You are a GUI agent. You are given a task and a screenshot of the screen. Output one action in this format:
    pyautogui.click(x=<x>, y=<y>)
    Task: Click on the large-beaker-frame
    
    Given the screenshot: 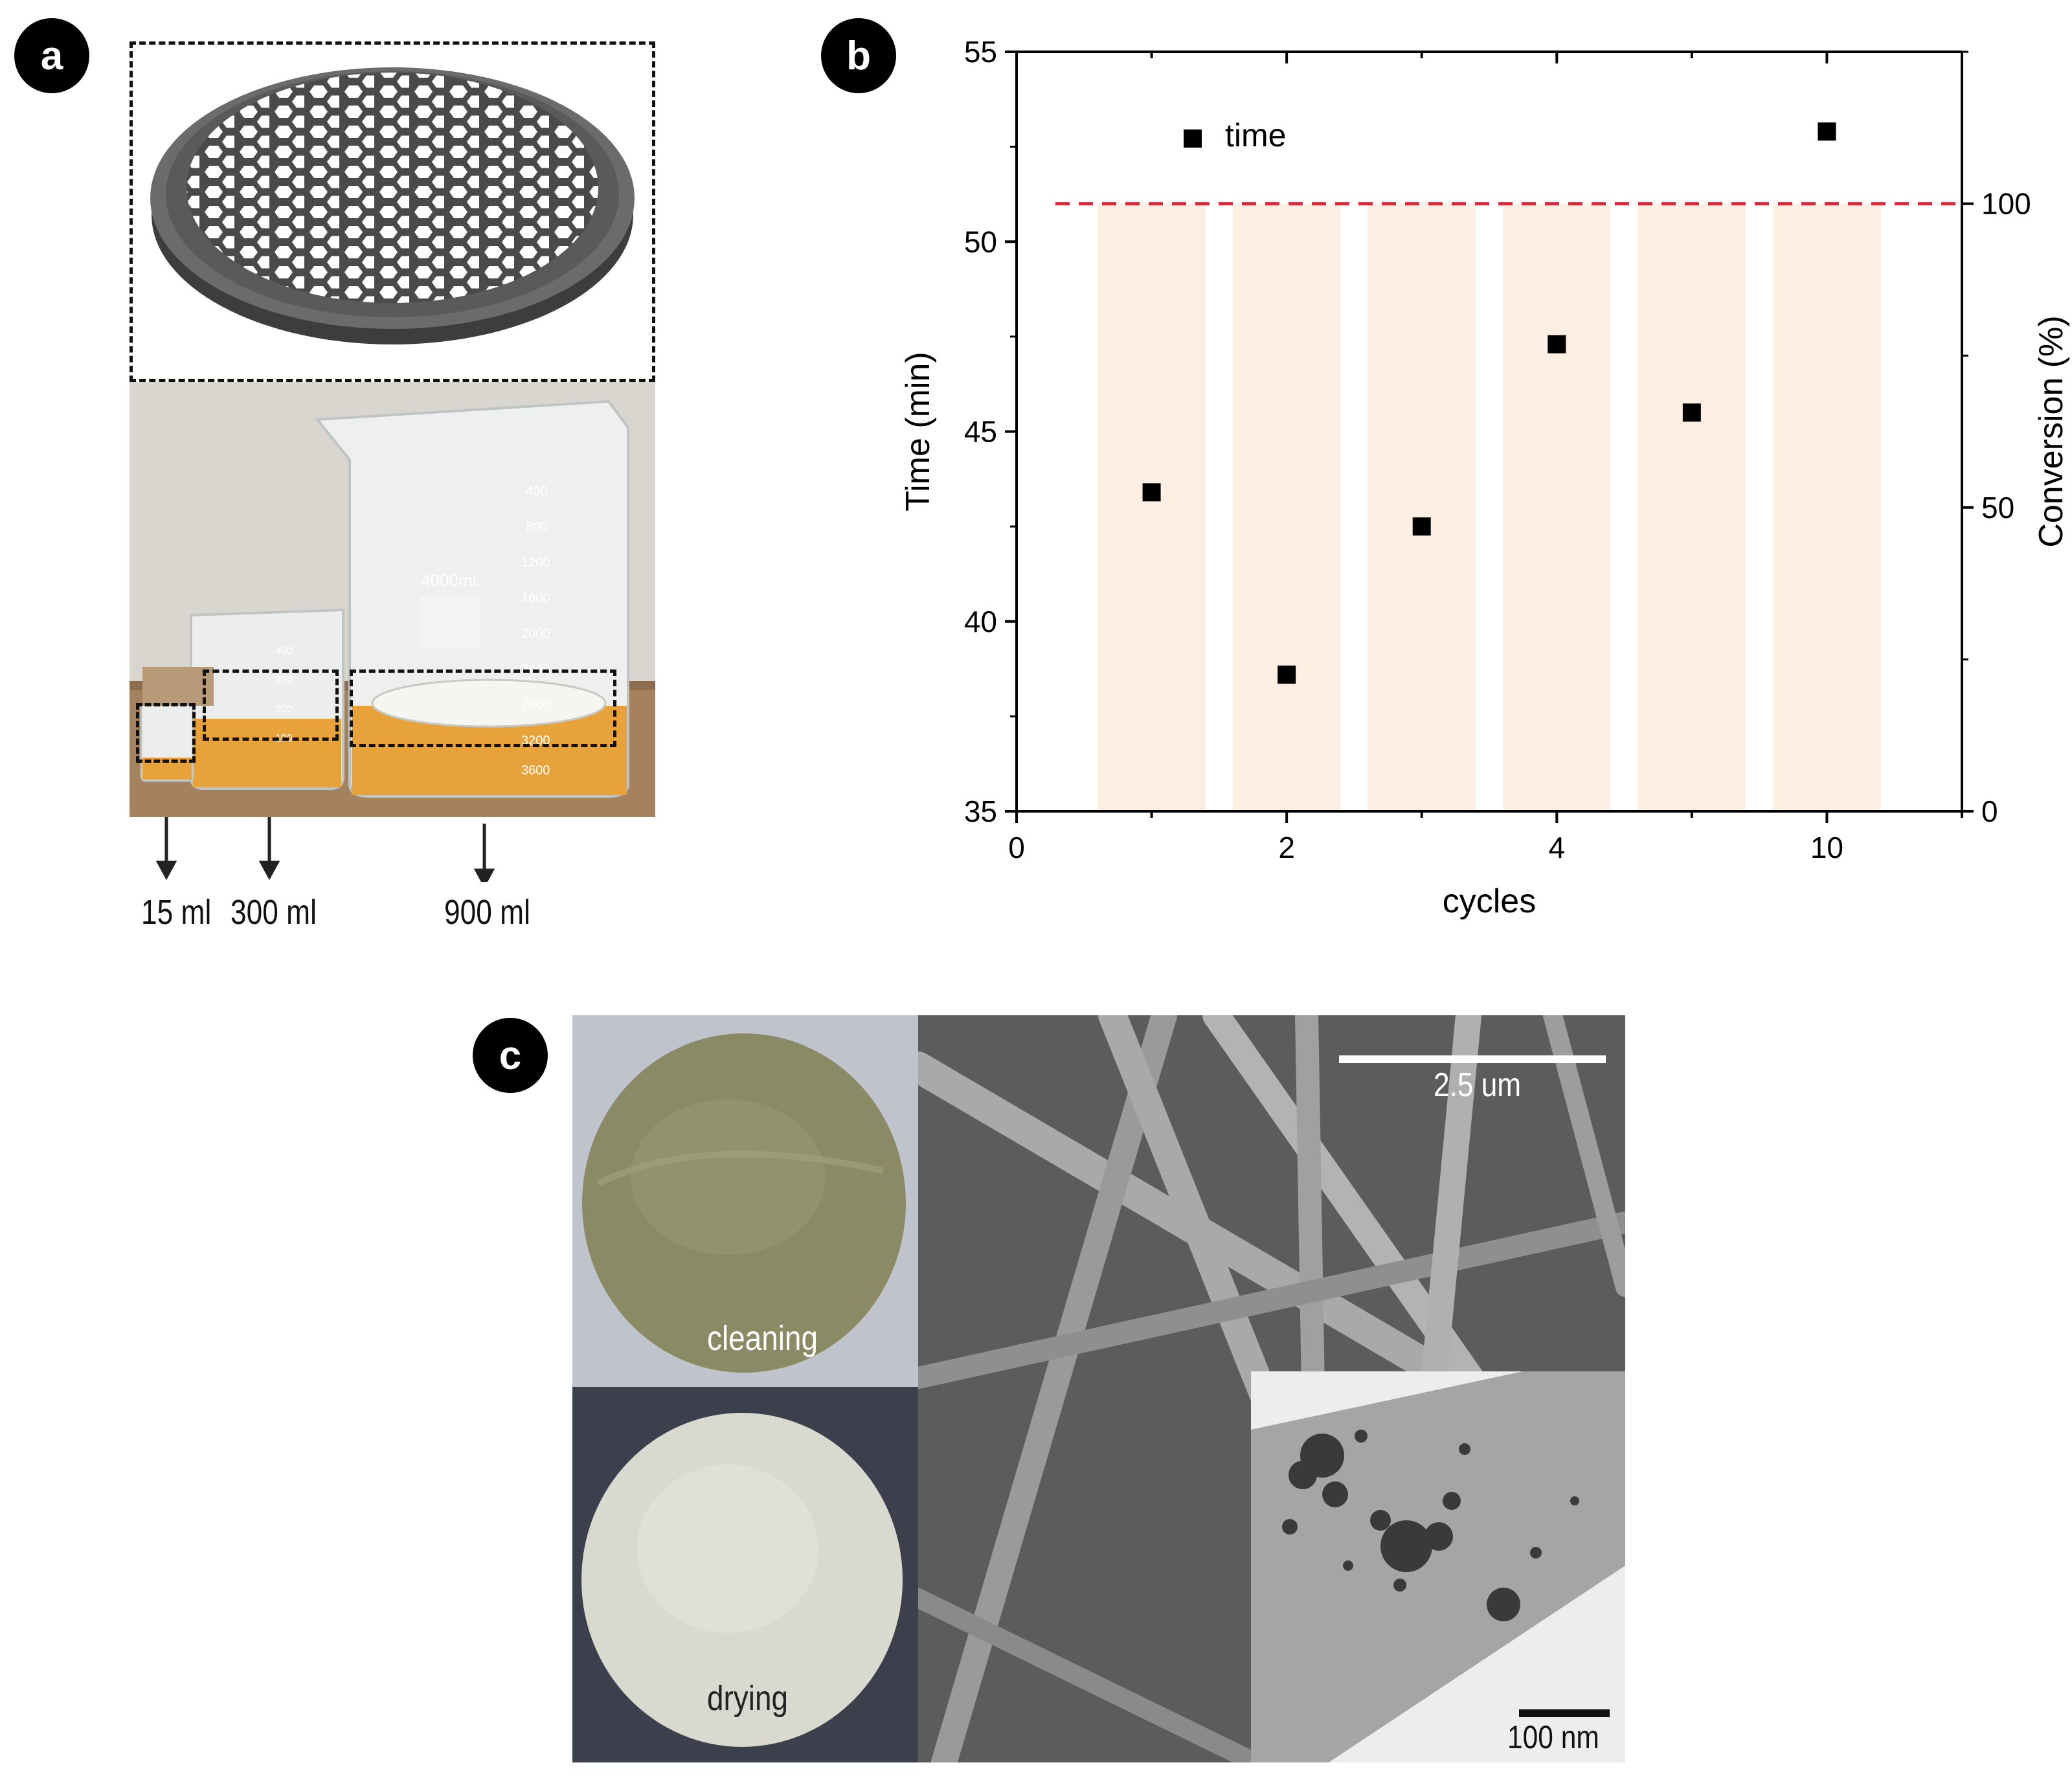 What is the action you would take?
    pyautogui.click(x=483, y=708)
    